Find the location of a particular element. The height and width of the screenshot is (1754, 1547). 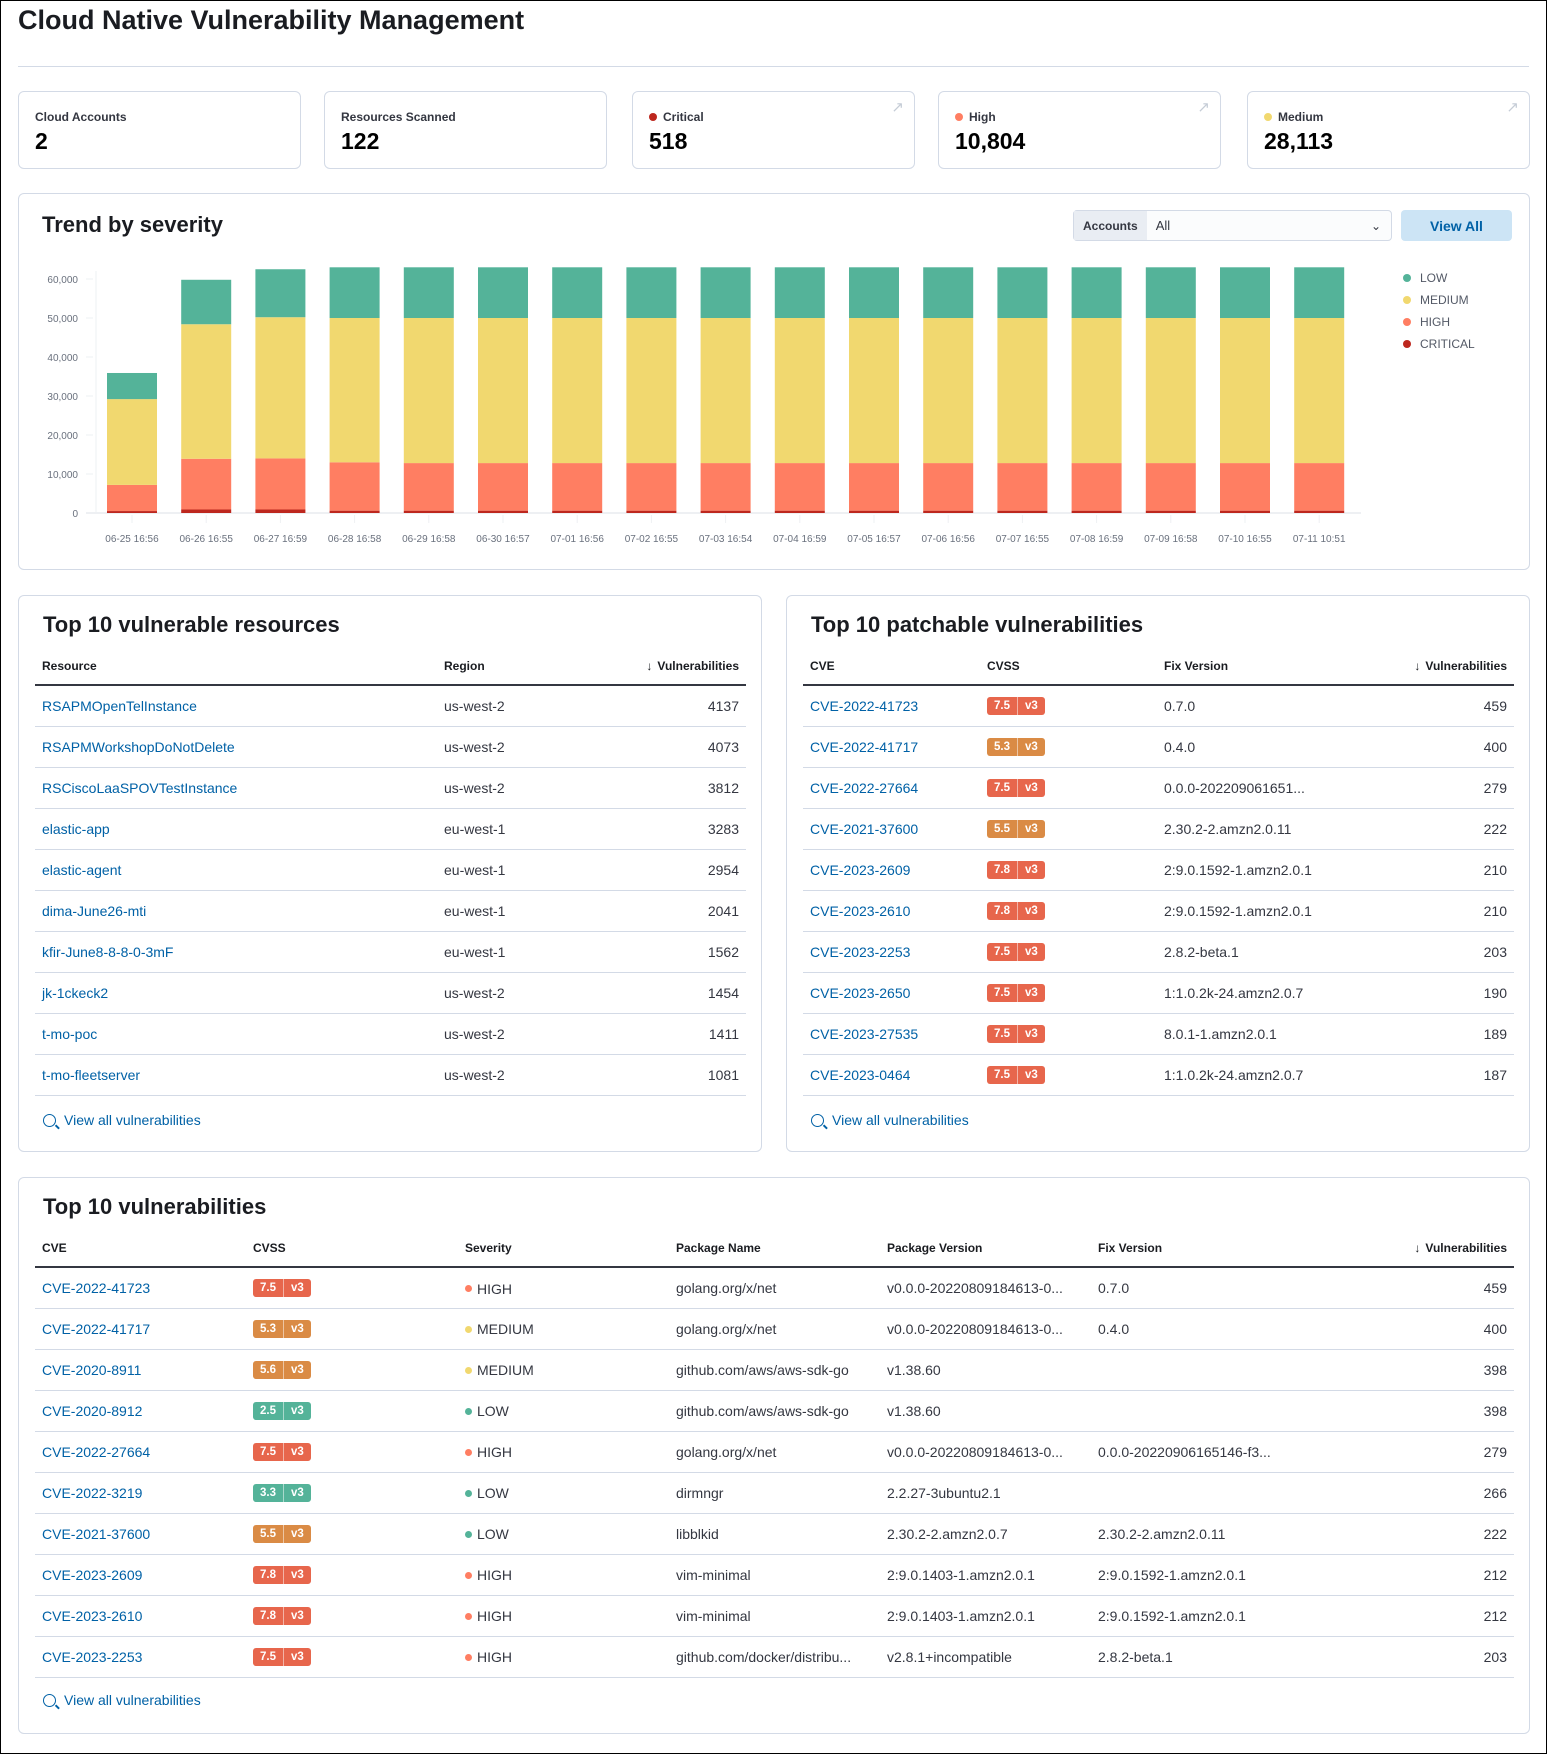

resource-link: elastic-agent is located at coordinates (82, 869).